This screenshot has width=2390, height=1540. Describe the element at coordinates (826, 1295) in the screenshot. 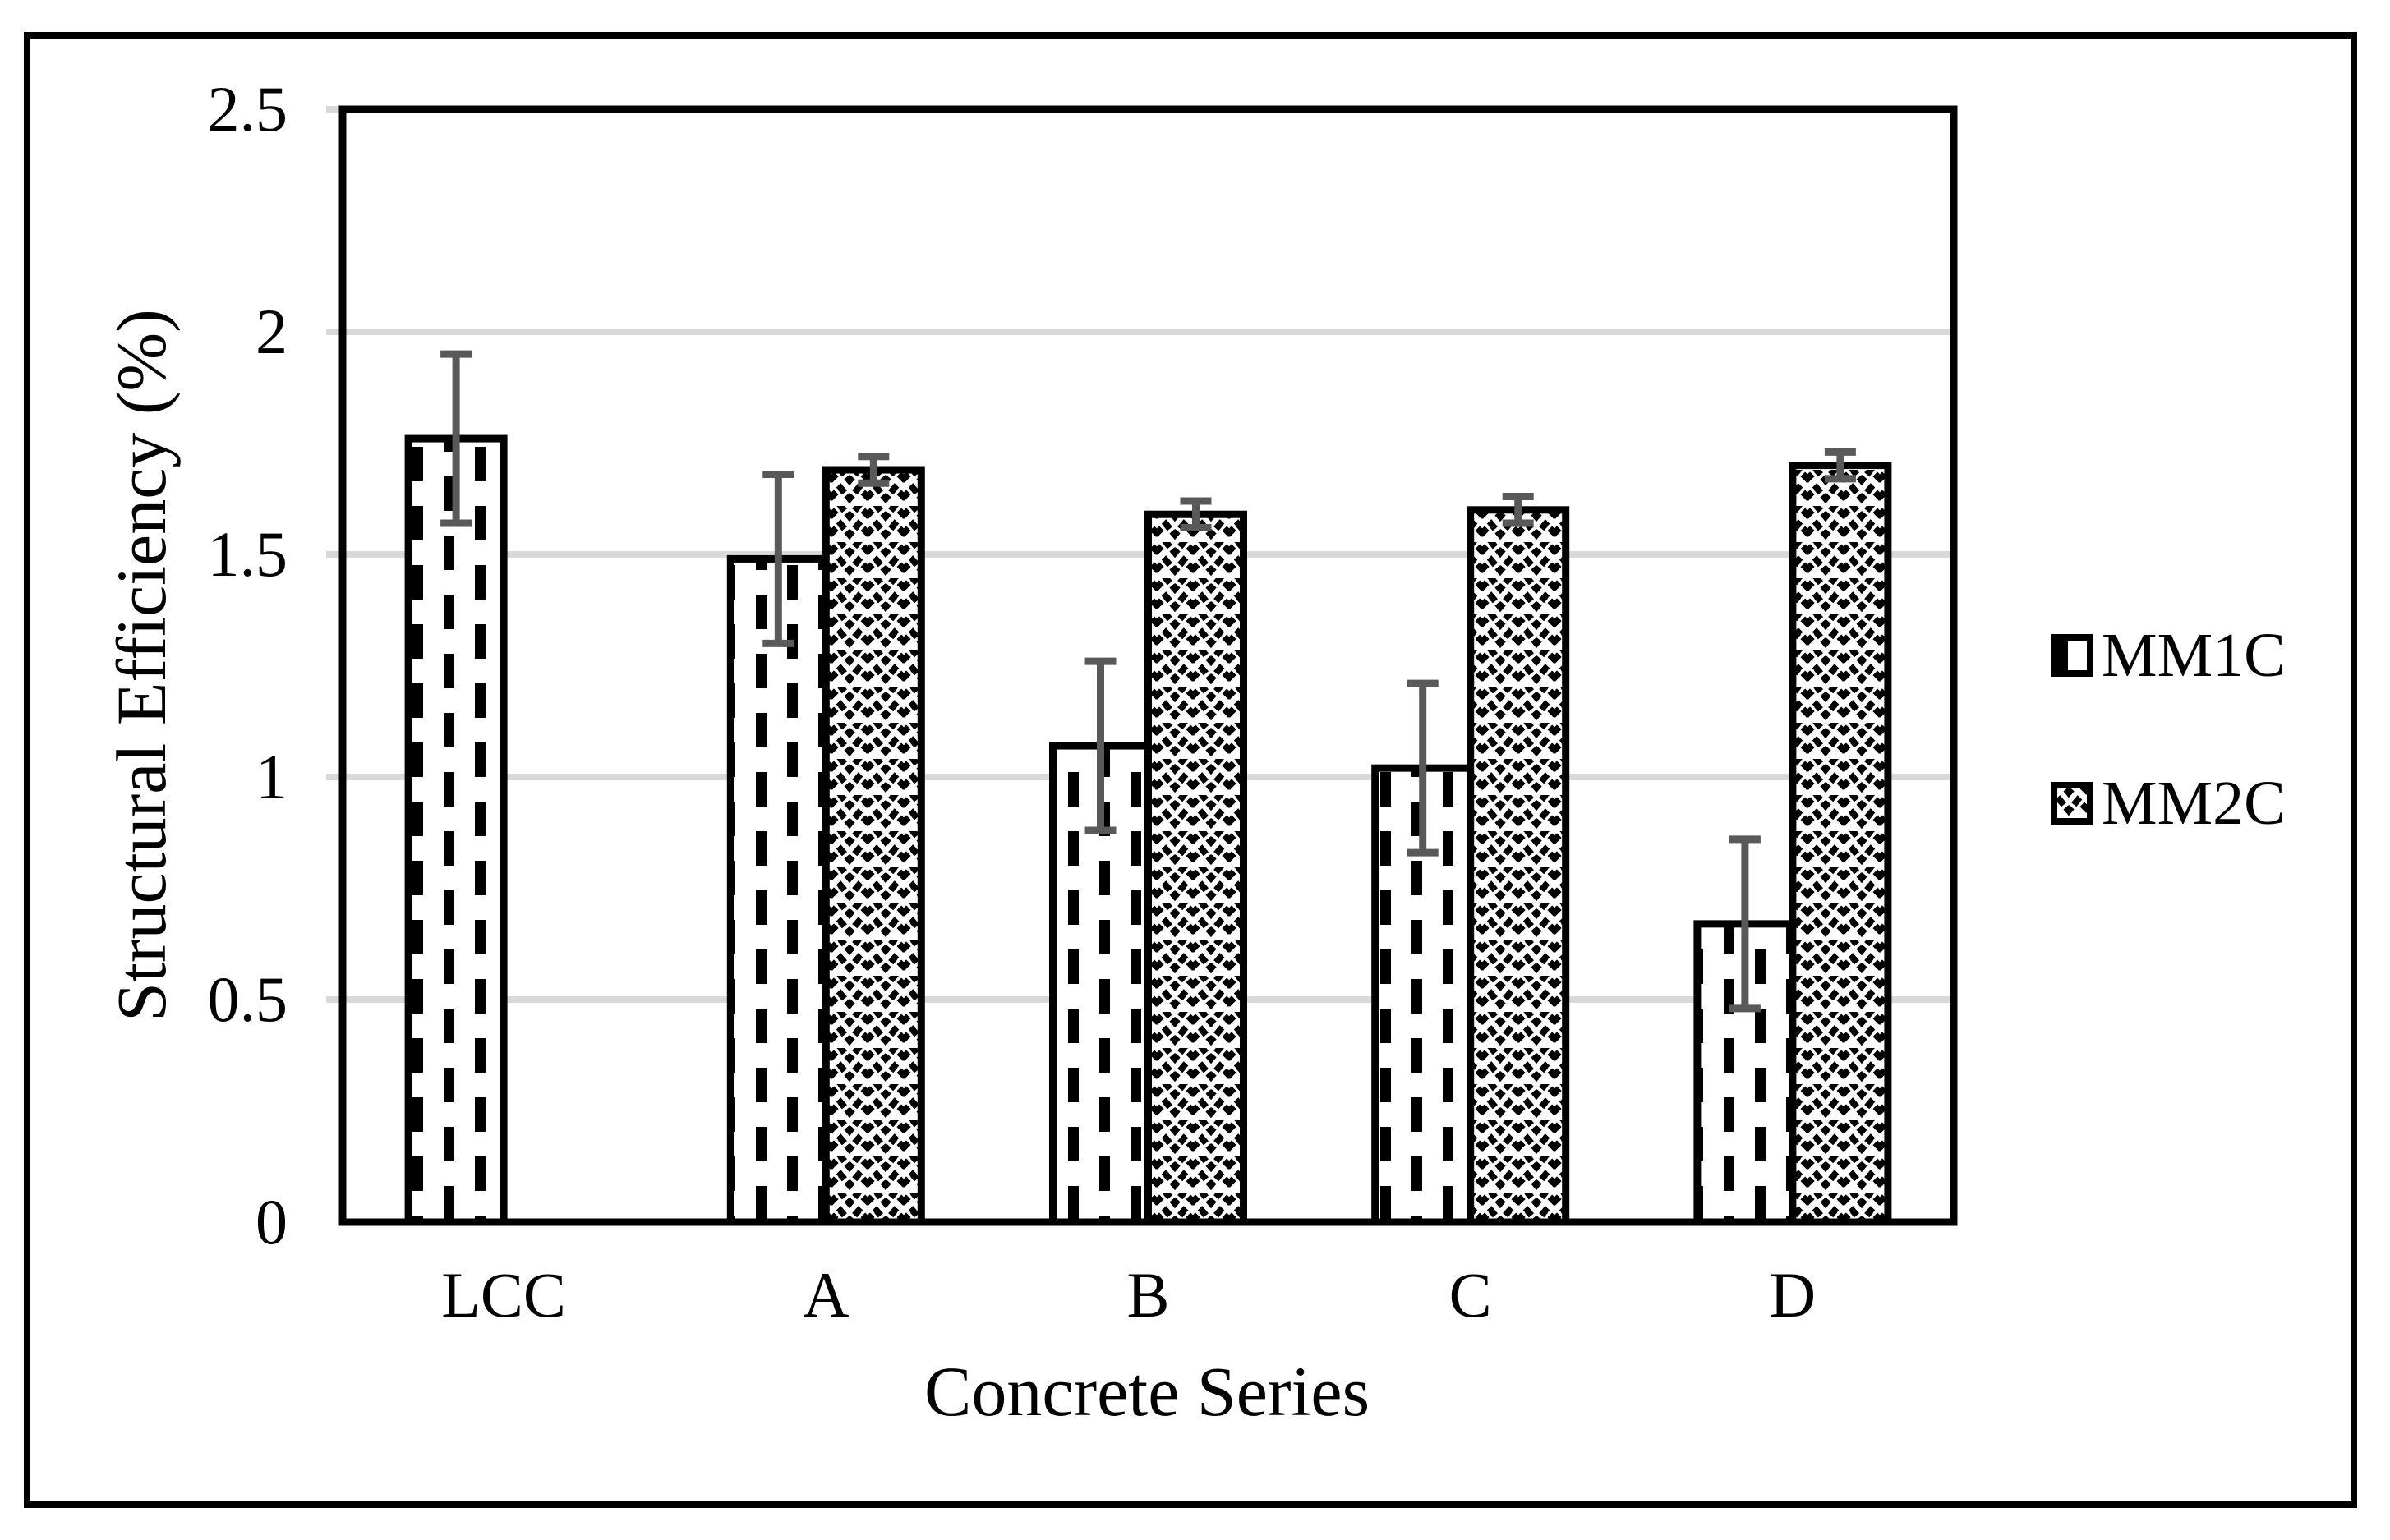

I see `x-category-label-A: A` at that location.